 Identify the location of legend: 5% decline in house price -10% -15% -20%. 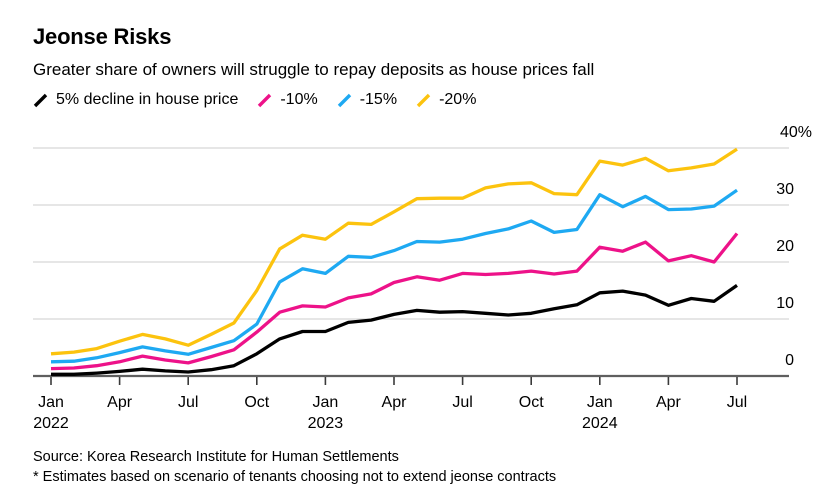
(254, 100).